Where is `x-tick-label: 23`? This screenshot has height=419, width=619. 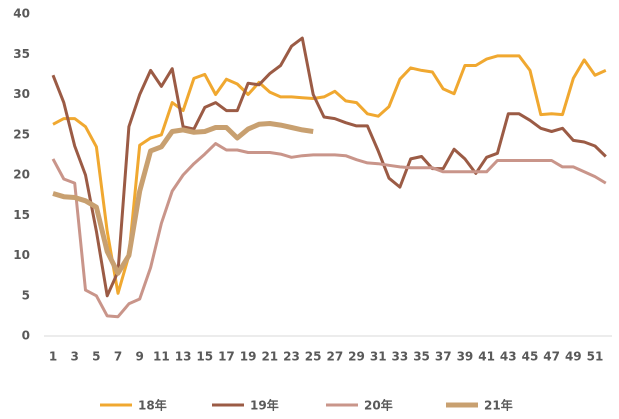 x-tick-label: 23 is located at coordinates (291, 357).